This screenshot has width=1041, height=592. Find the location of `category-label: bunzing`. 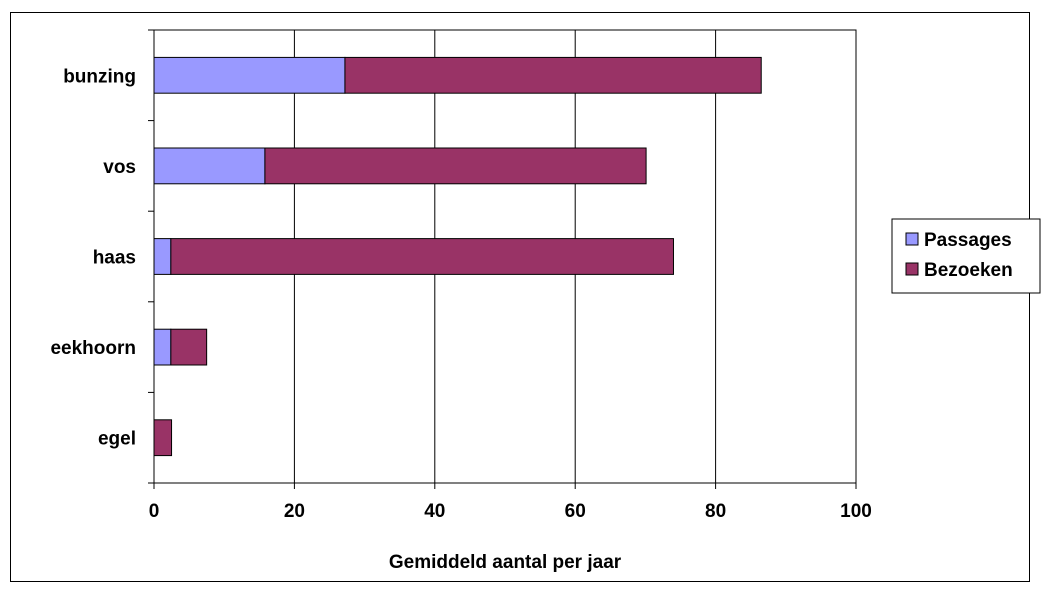

category-label: bunzing is located at coordinates (99, 76).